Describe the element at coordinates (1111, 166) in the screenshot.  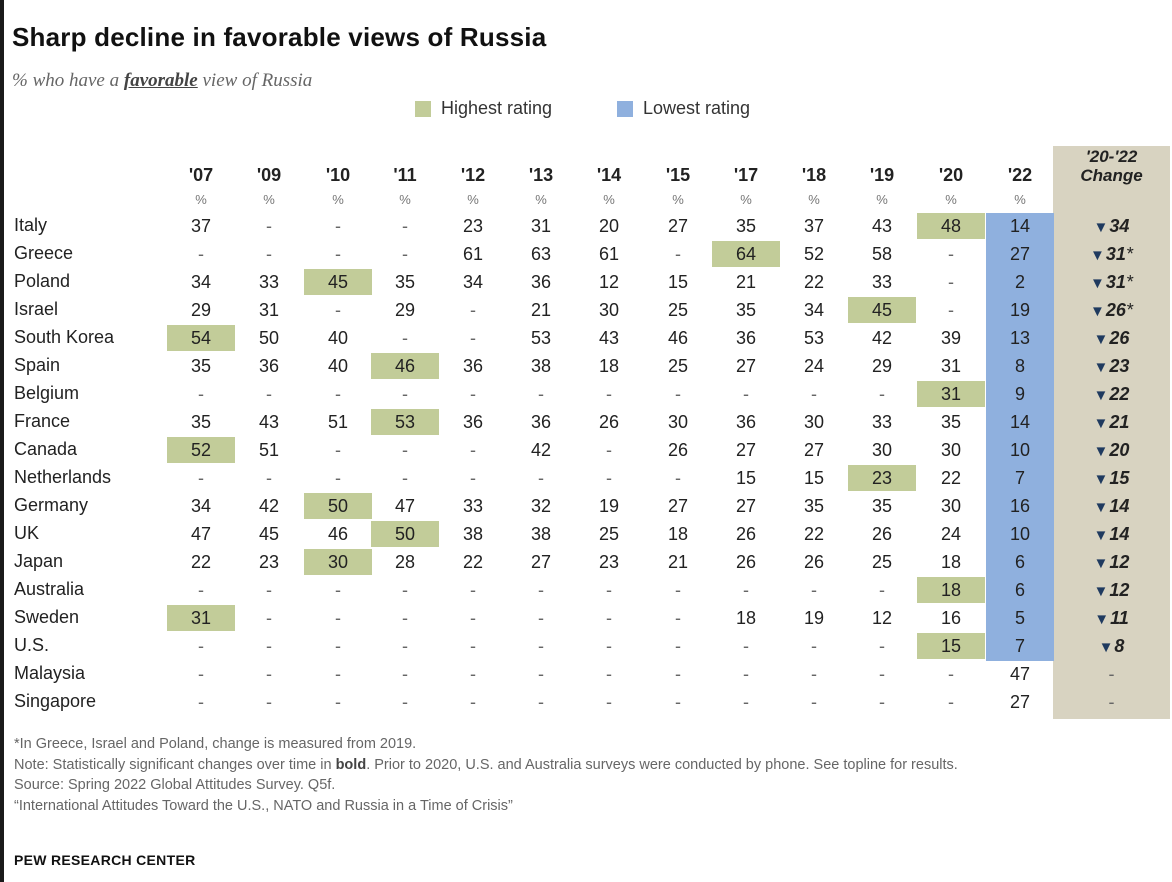
I see `change-header: '20-'22 Change` at that location.